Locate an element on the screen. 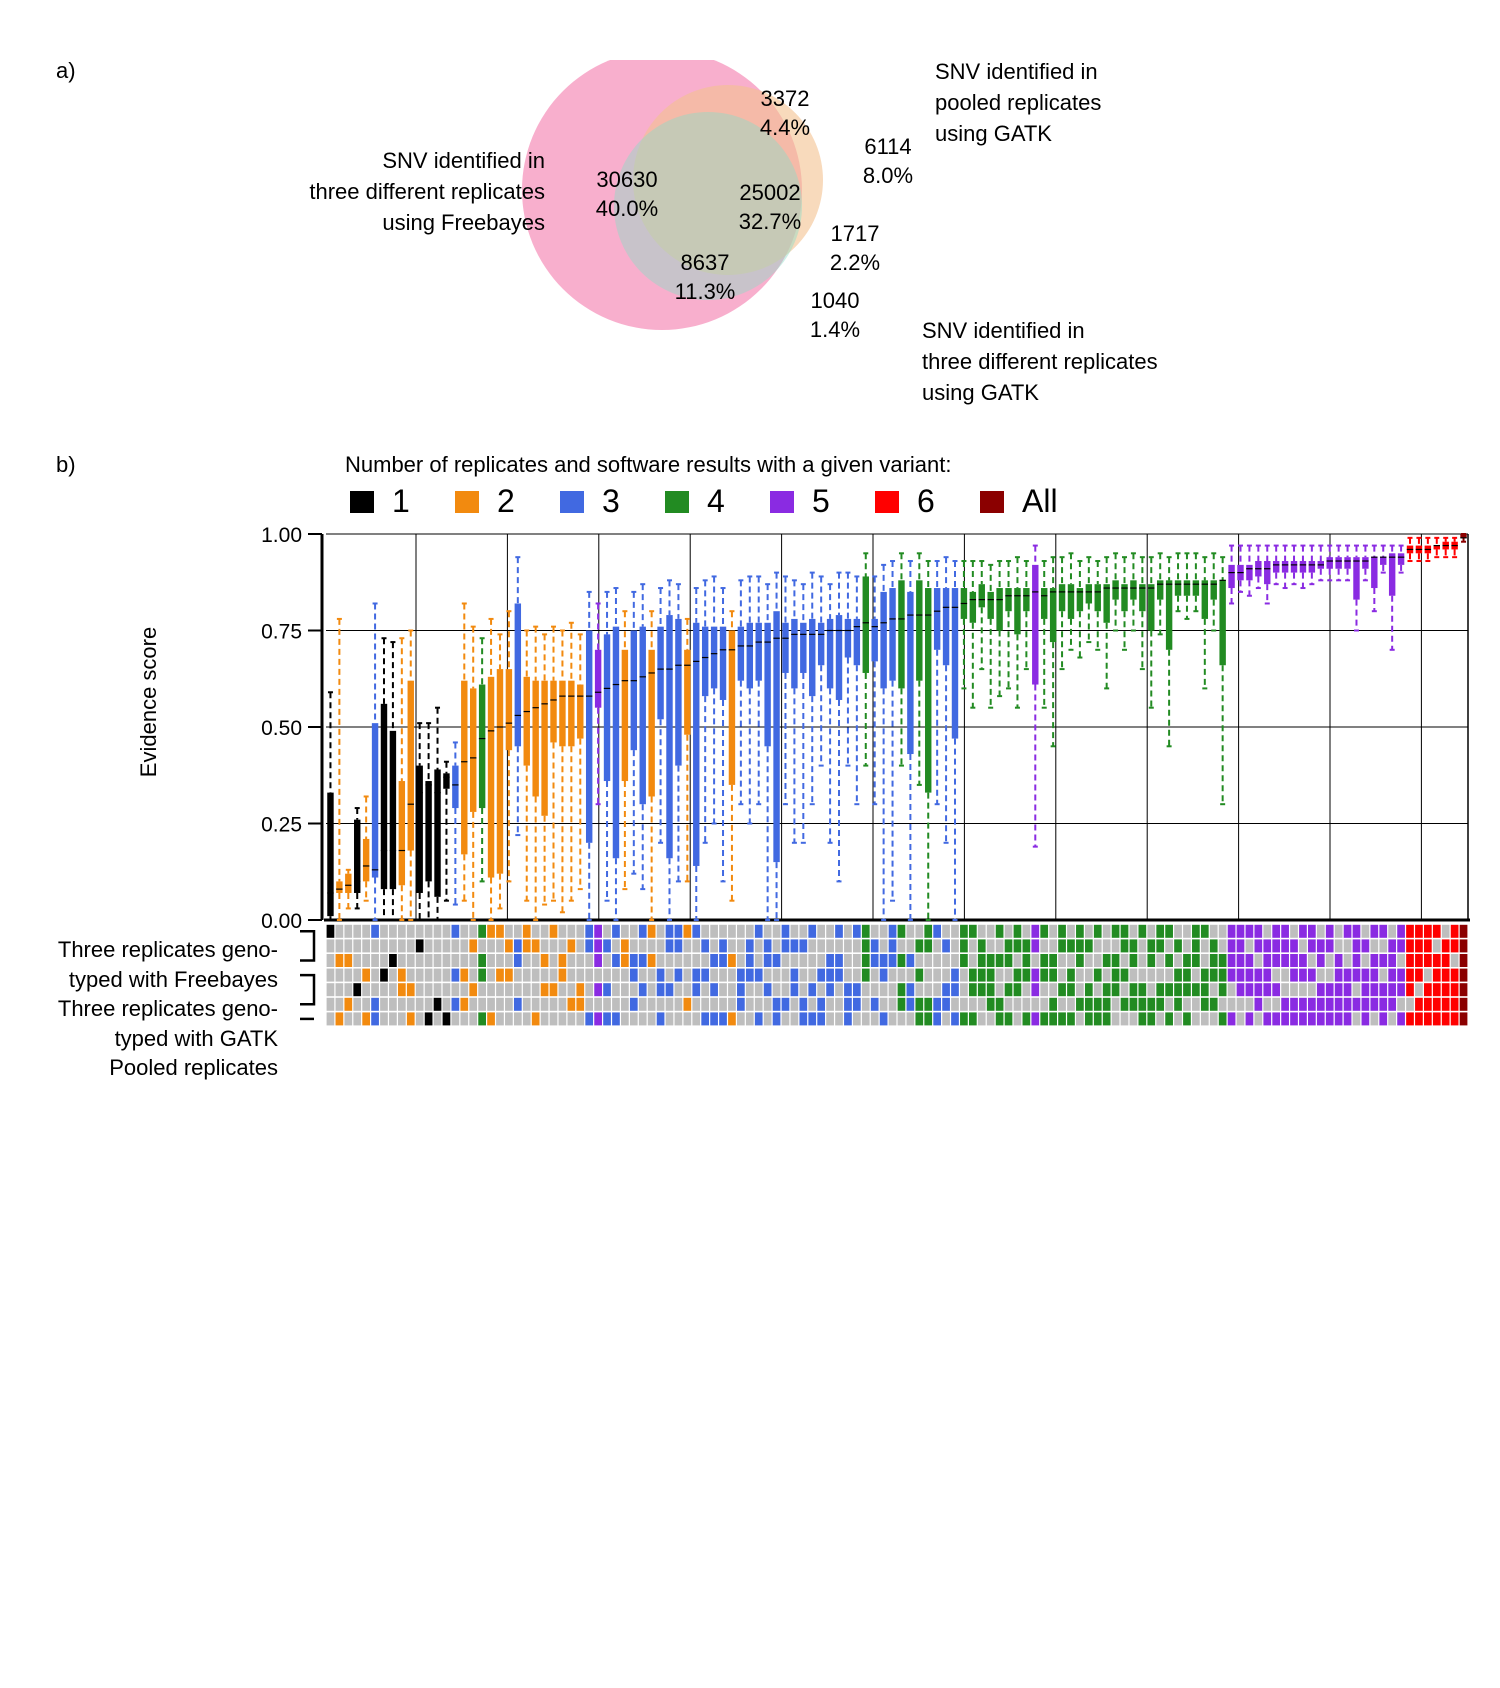  y-tick-label: 0.25 is located at coordinates (281, 825).